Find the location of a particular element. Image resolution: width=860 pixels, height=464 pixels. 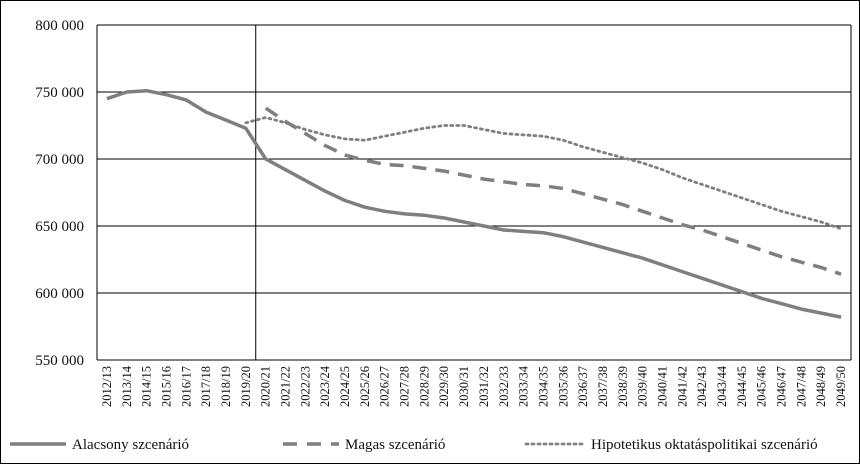

x-tick-label: 2028/29 is located at coordinates (424, 386).